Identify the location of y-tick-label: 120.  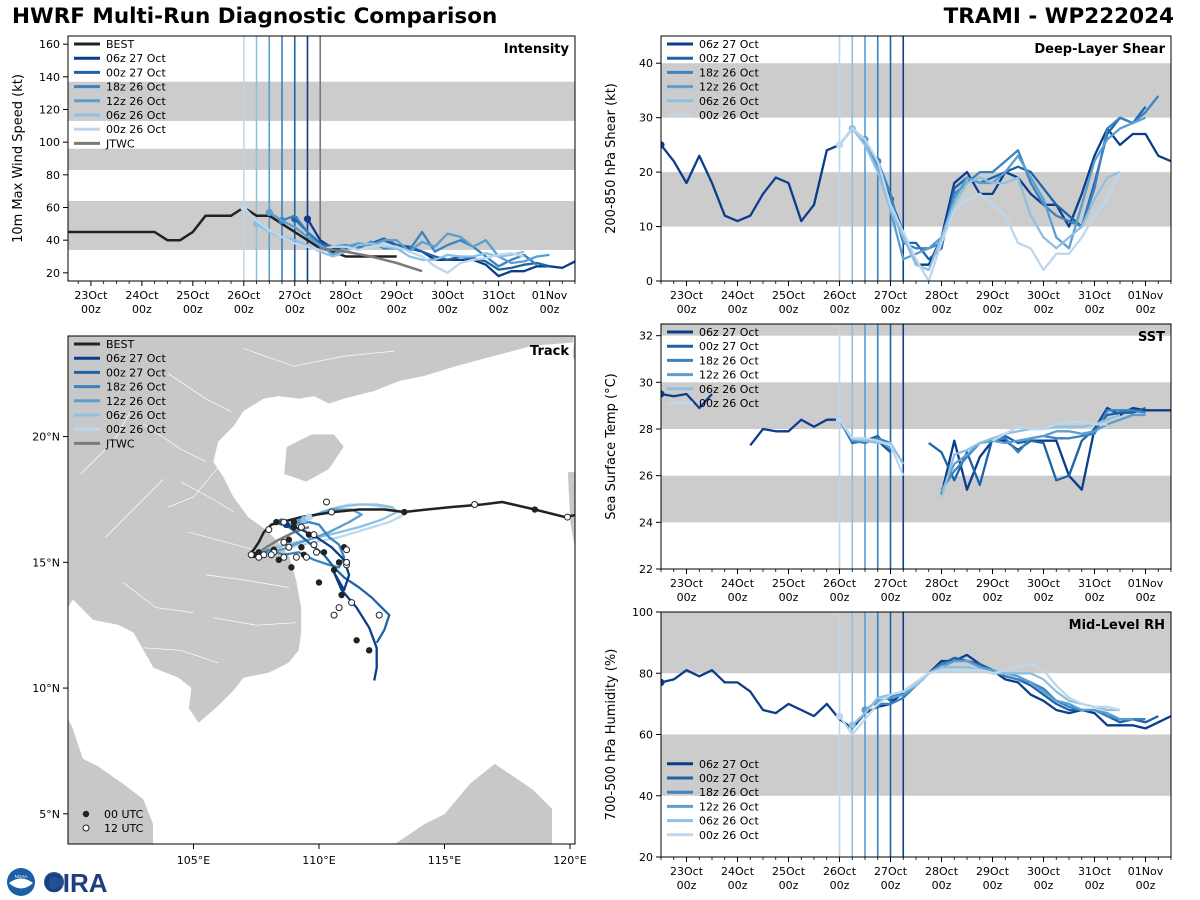
(49, 110).